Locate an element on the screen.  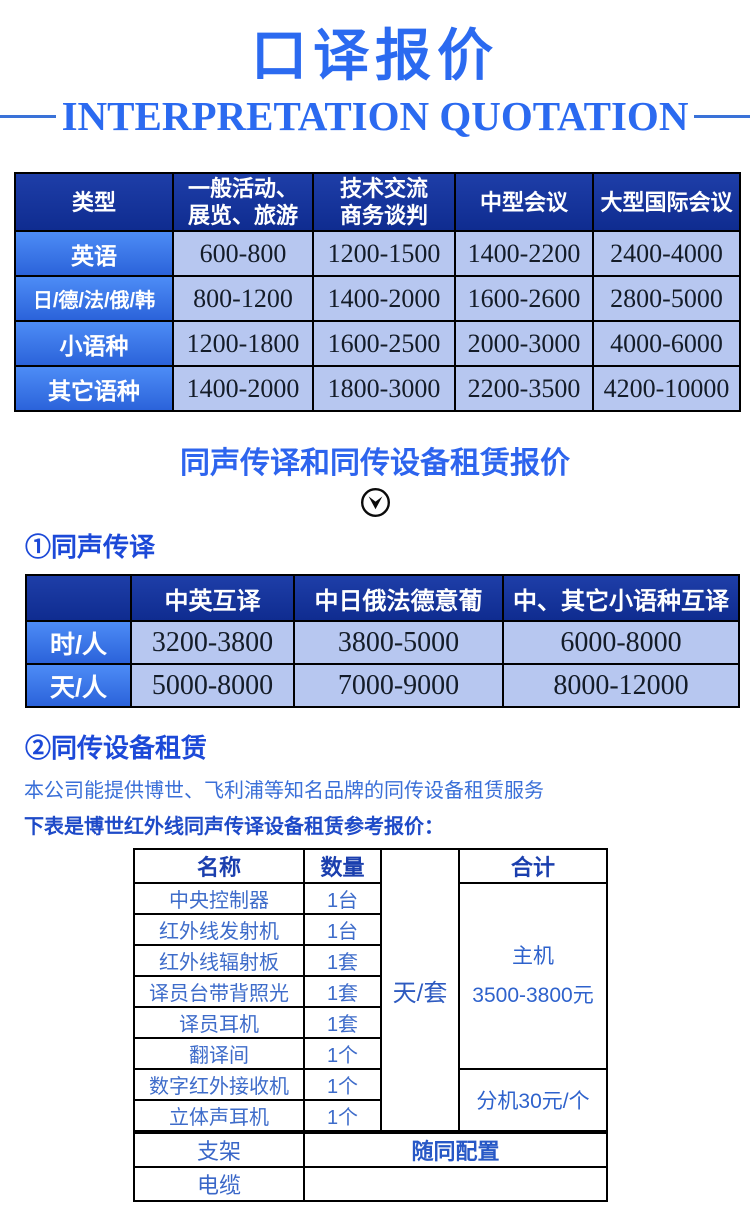
price-cell: 1600-2600 is located at coordinates (524, 299).